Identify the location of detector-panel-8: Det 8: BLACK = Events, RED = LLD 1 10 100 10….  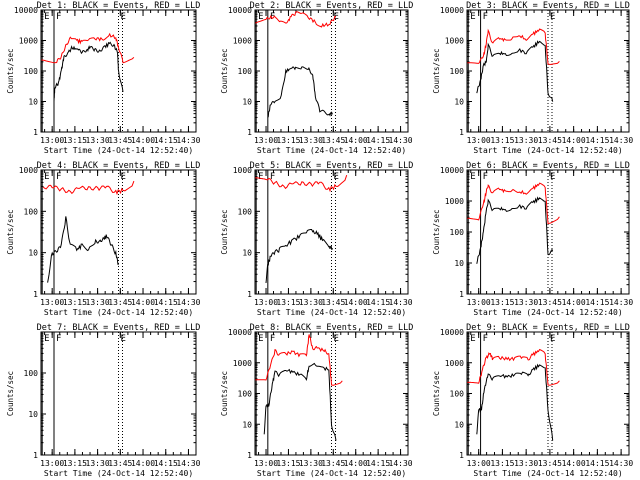
(316, 400).